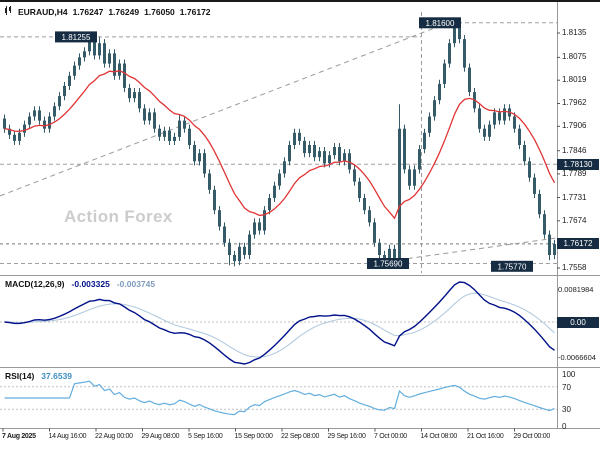  Describe the element at coordinates (578, 322) in the screenshot. I see `macd-zero-axis-label: 0.00` at that location.